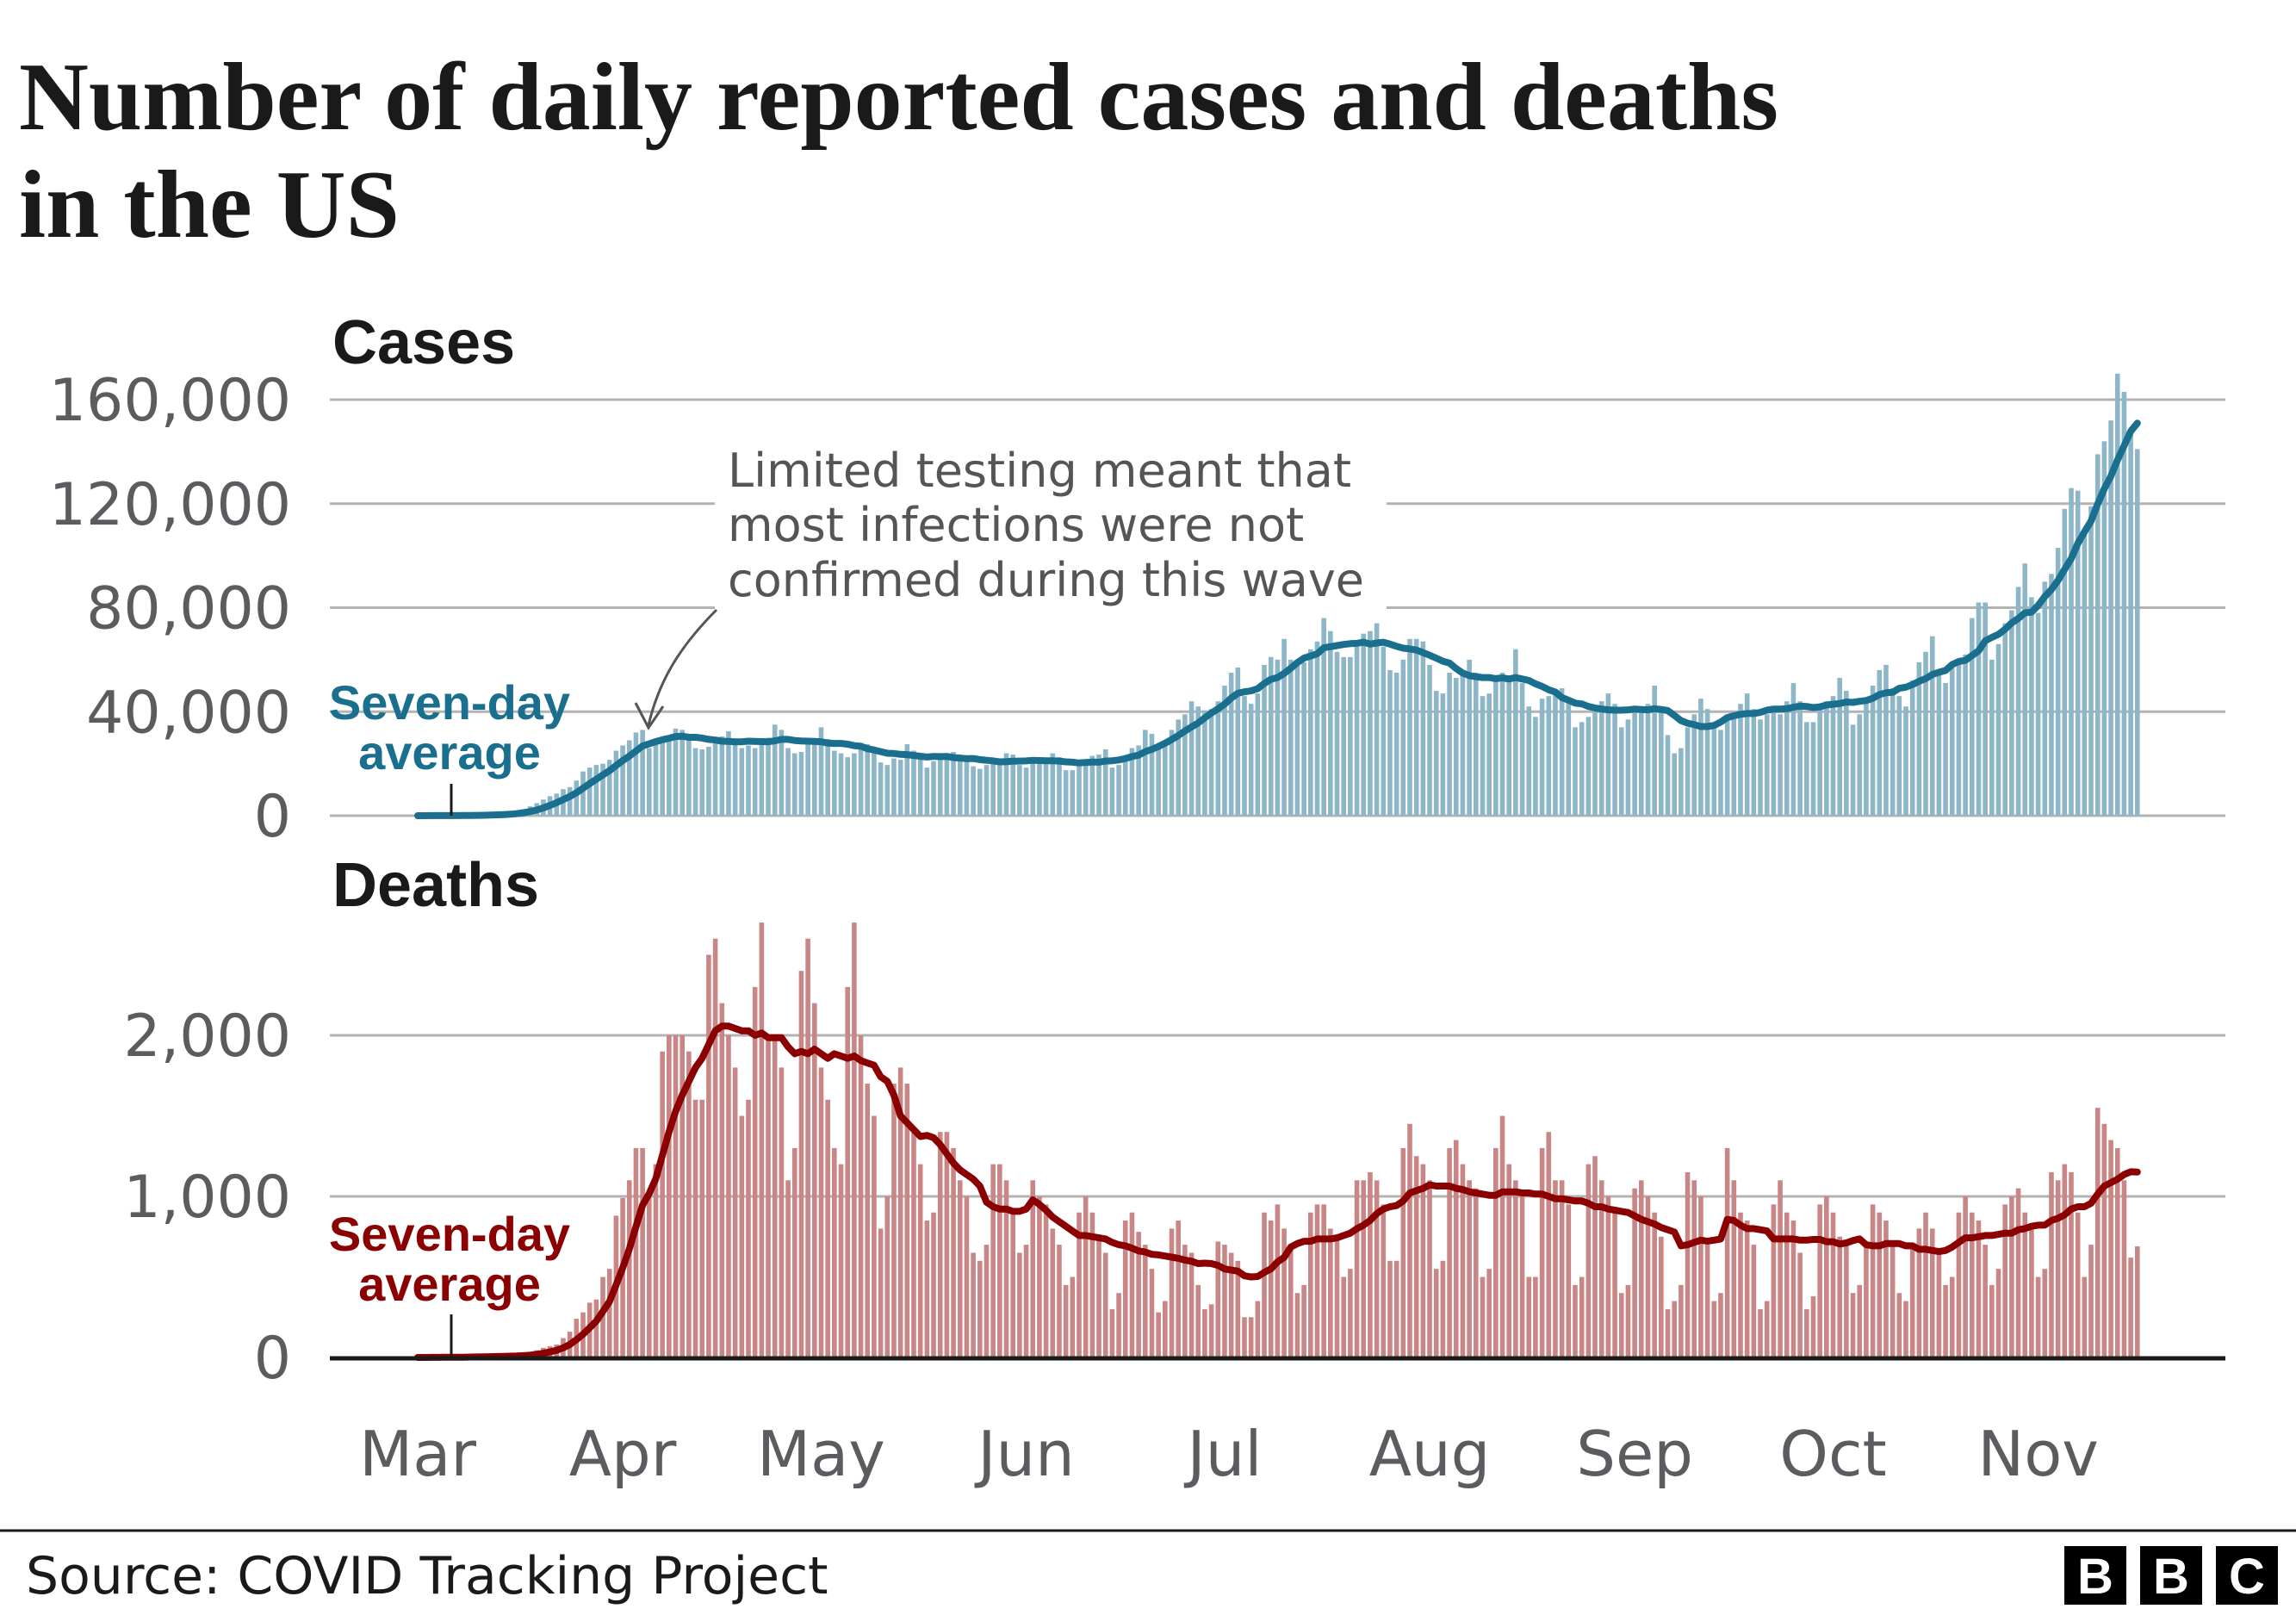 The image size is (2296, 1615). Describe the element at coordinates (1024, 1454) in the screenshot. I see `x-tick-label: Jun` at that location.